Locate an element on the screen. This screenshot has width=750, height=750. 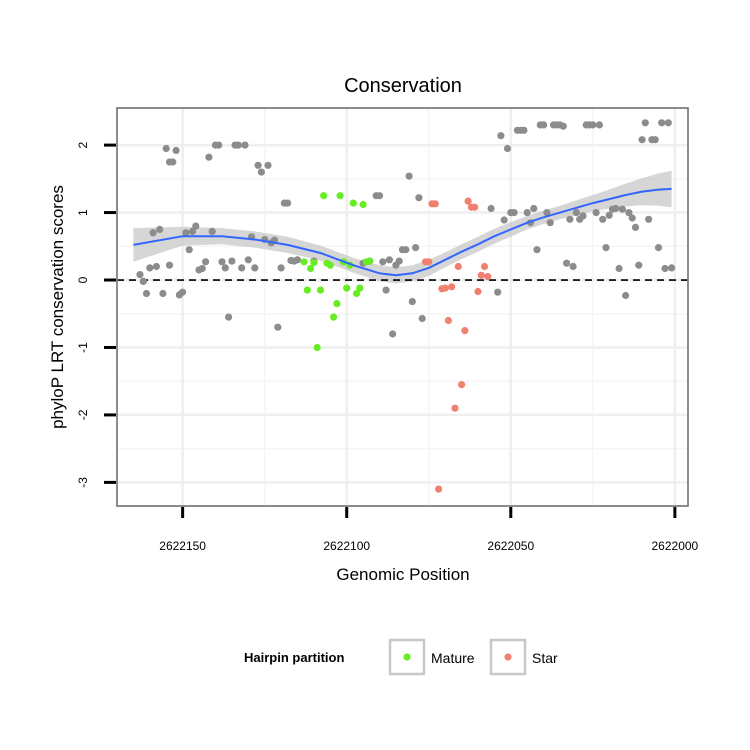
smooth-line is located at coordinates (402, 232).